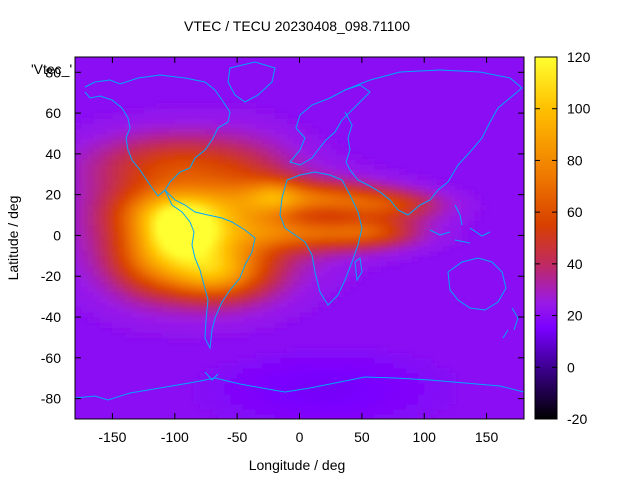  Describe the element at coordinates (237, 437) in the screenshot. I see `x-tick-label: -50` at that location.